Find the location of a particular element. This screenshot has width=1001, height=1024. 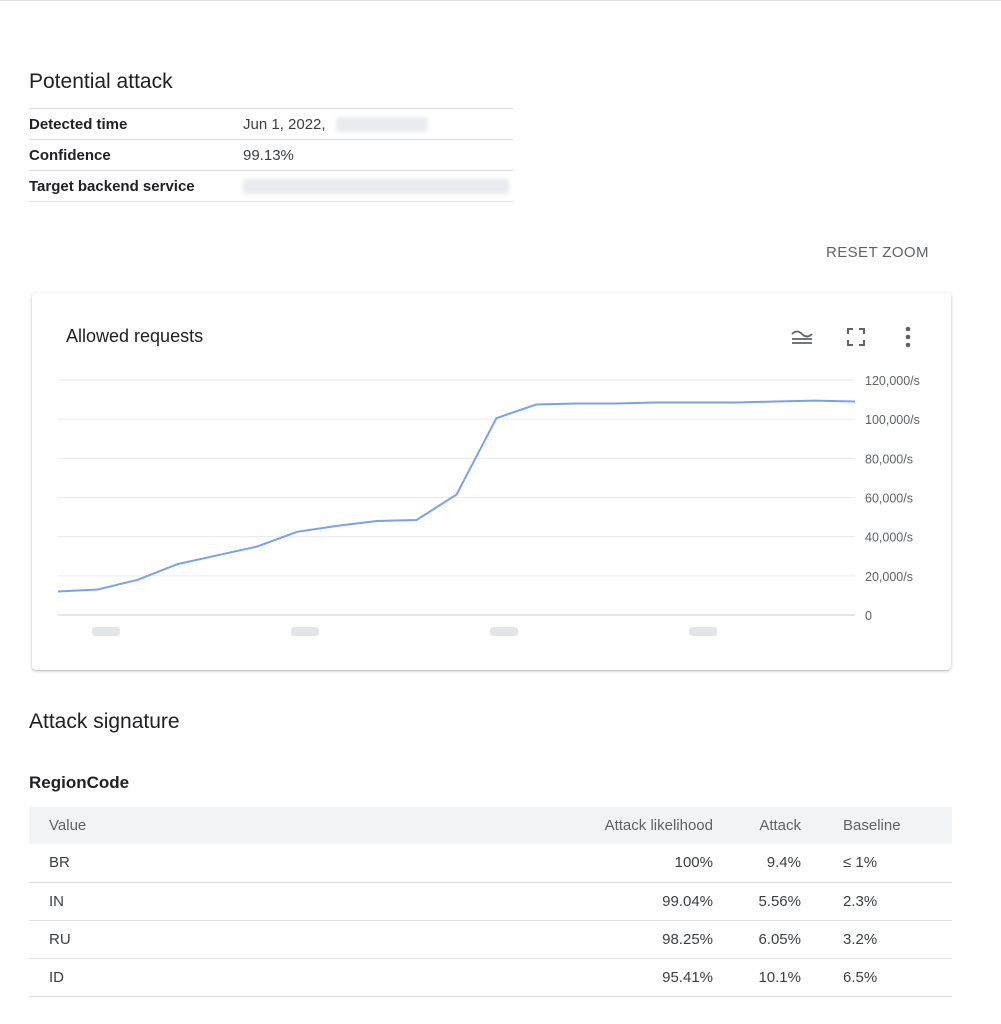

detected-time-value: Jun 1, 2022, is located at coordinates (378, 124).